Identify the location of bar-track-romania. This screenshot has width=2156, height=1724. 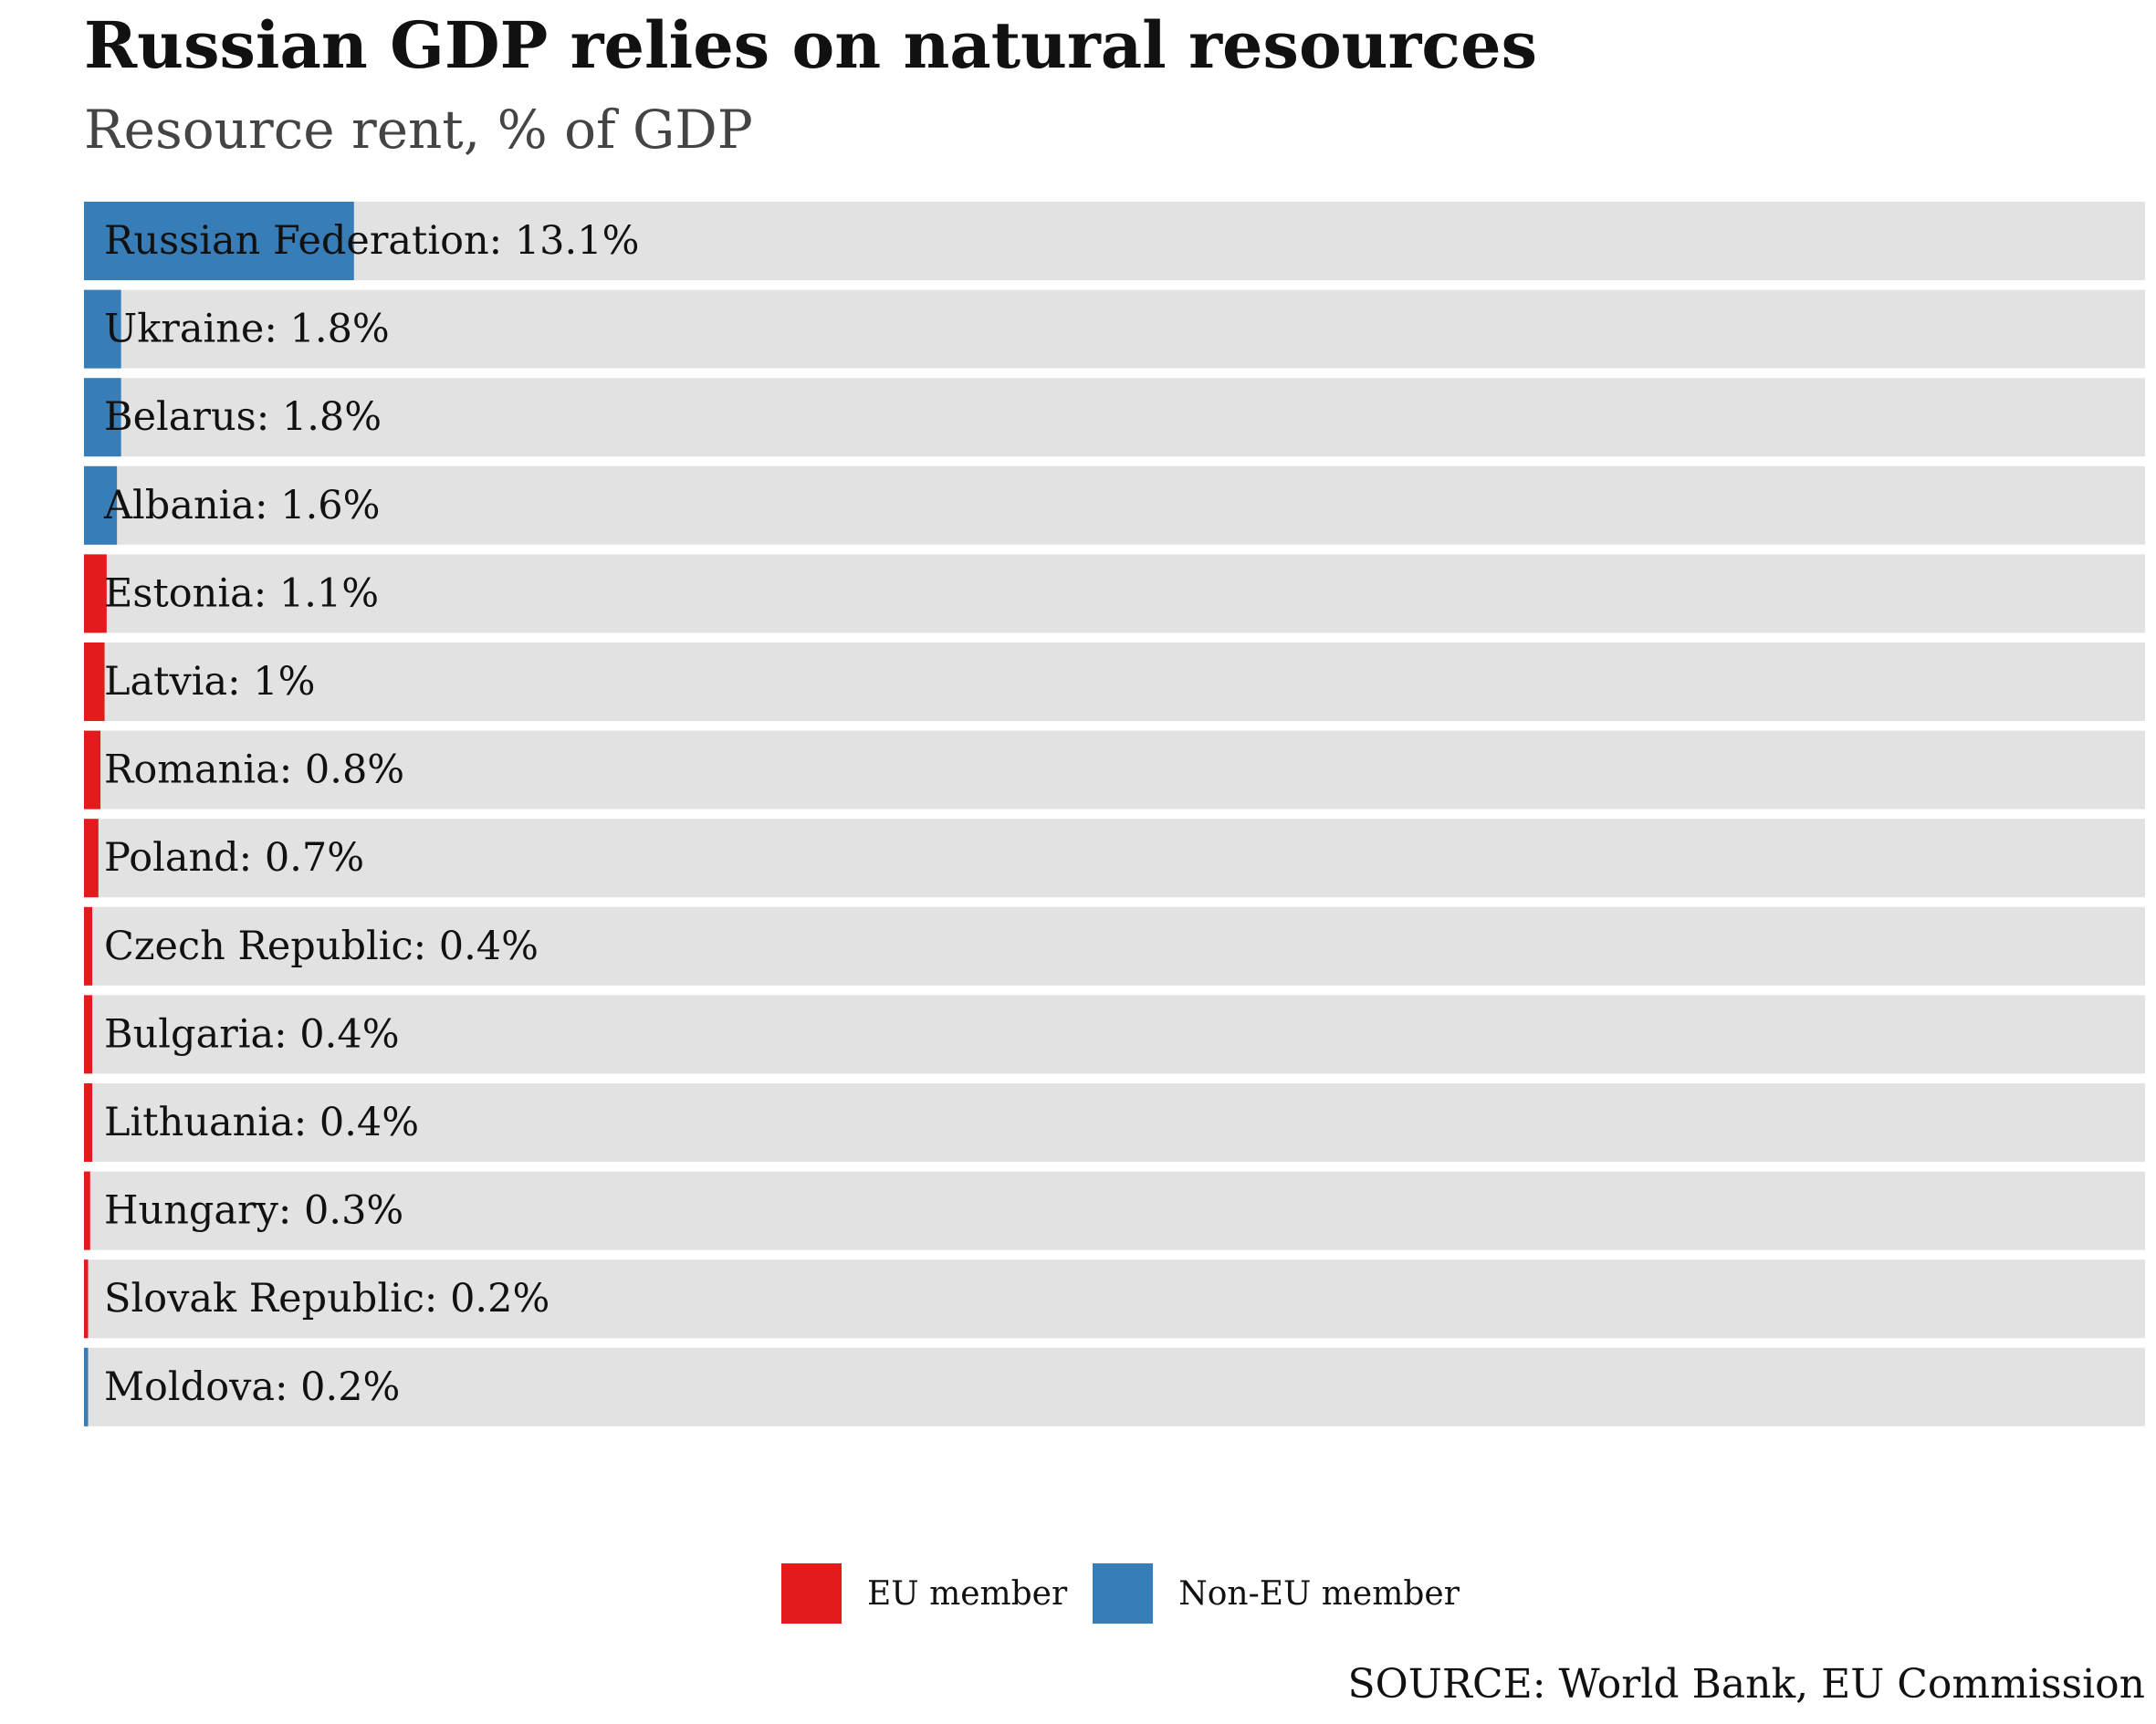
(1115, 770).